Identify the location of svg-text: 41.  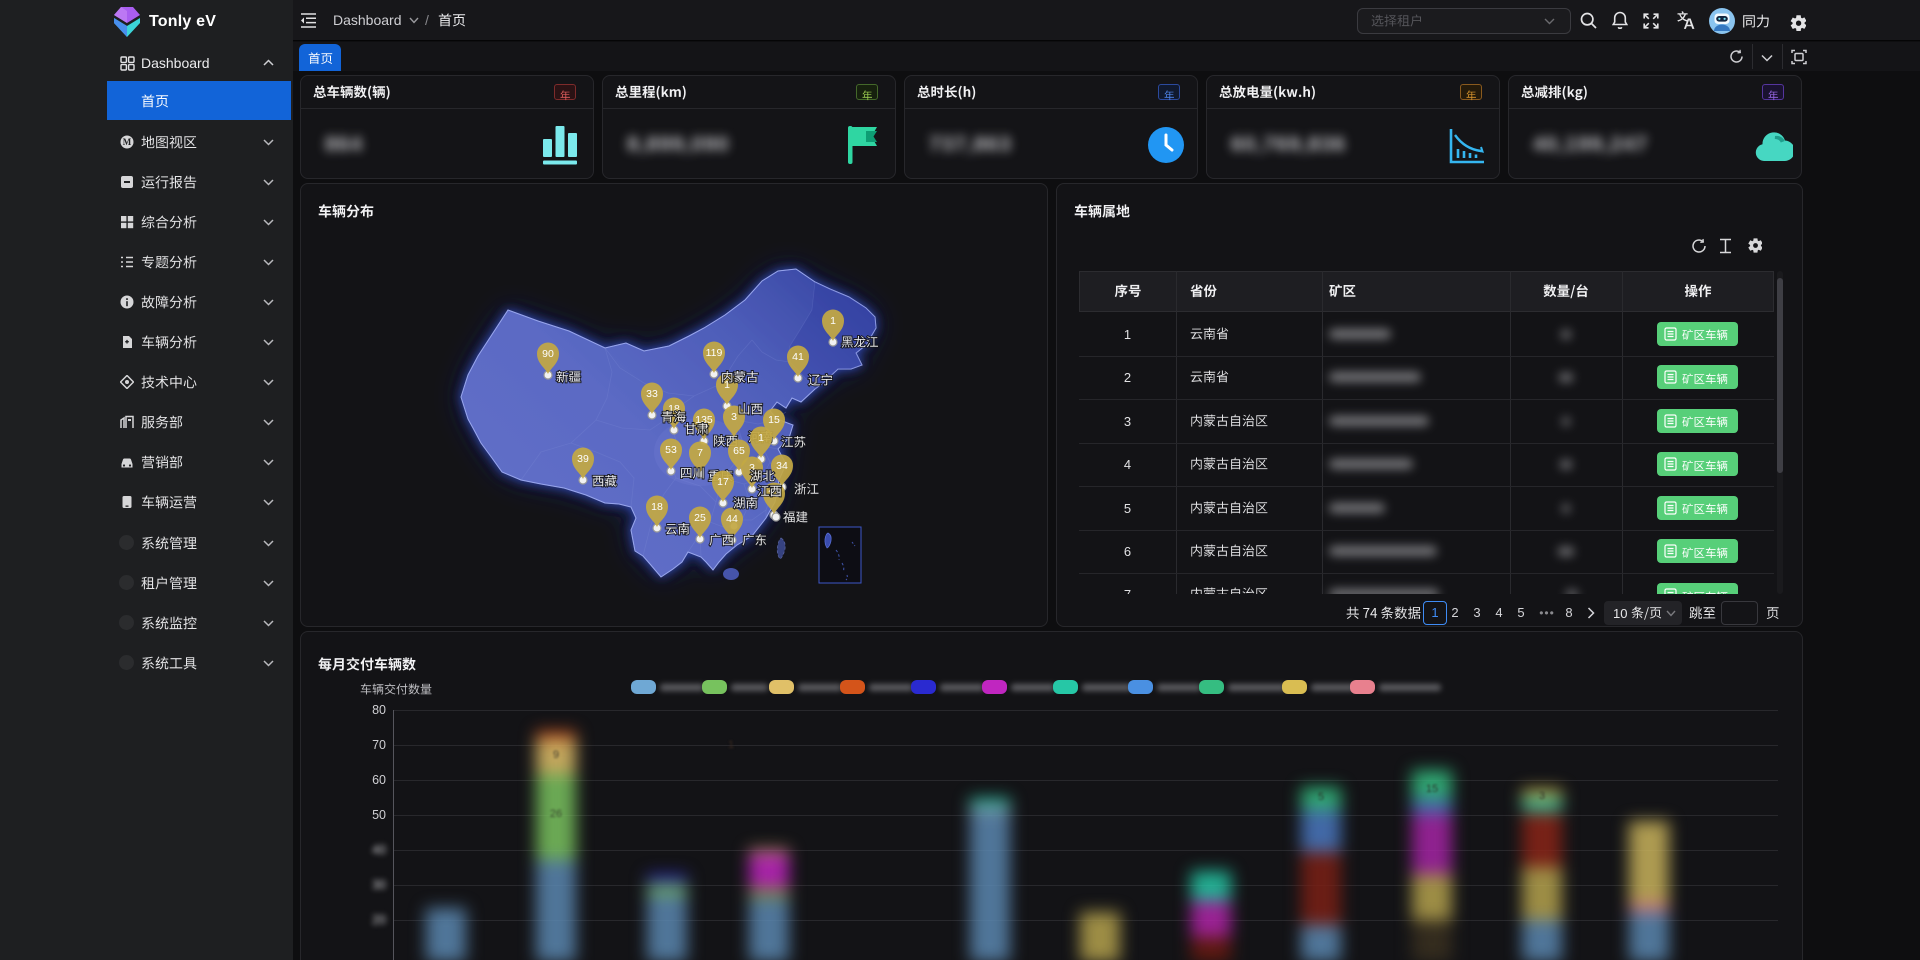
(798, 357).